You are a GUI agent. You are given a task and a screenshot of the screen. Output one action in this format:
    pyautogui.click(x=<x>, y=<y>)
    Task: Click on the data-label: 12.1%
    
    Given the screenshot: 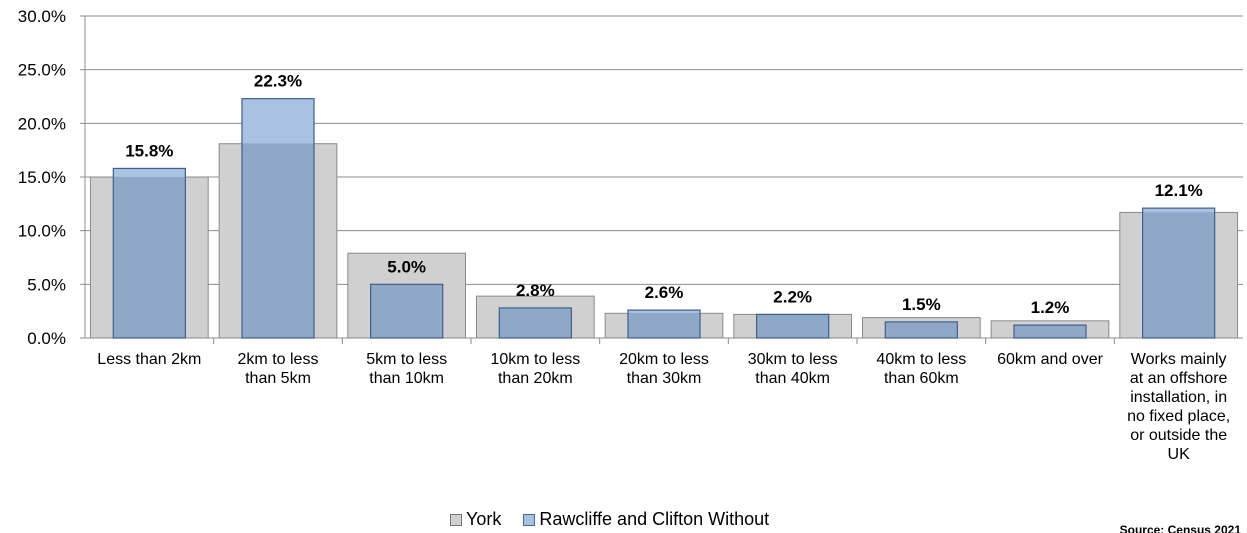 What is the action you would take?
    pyautogui.click(x=1179, y=190)
    